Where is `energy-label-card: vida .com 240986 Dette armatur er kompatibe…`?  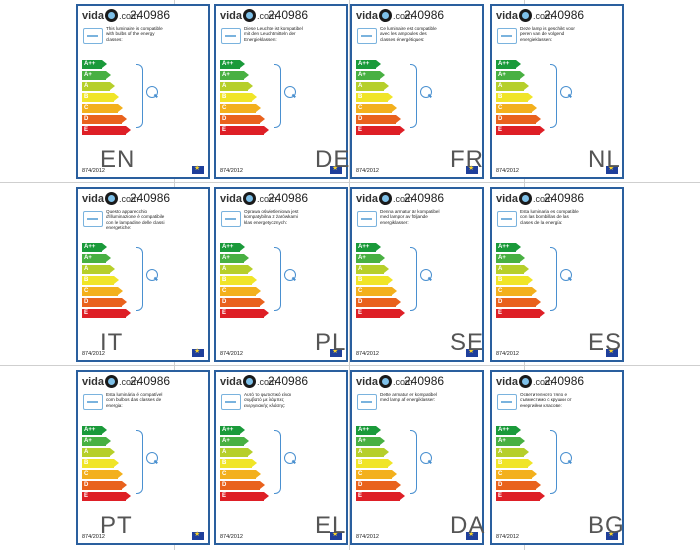 energy-label-card: vida .com 240986 Dette armatur er kompatibe… is located at coordinates (417, 457).